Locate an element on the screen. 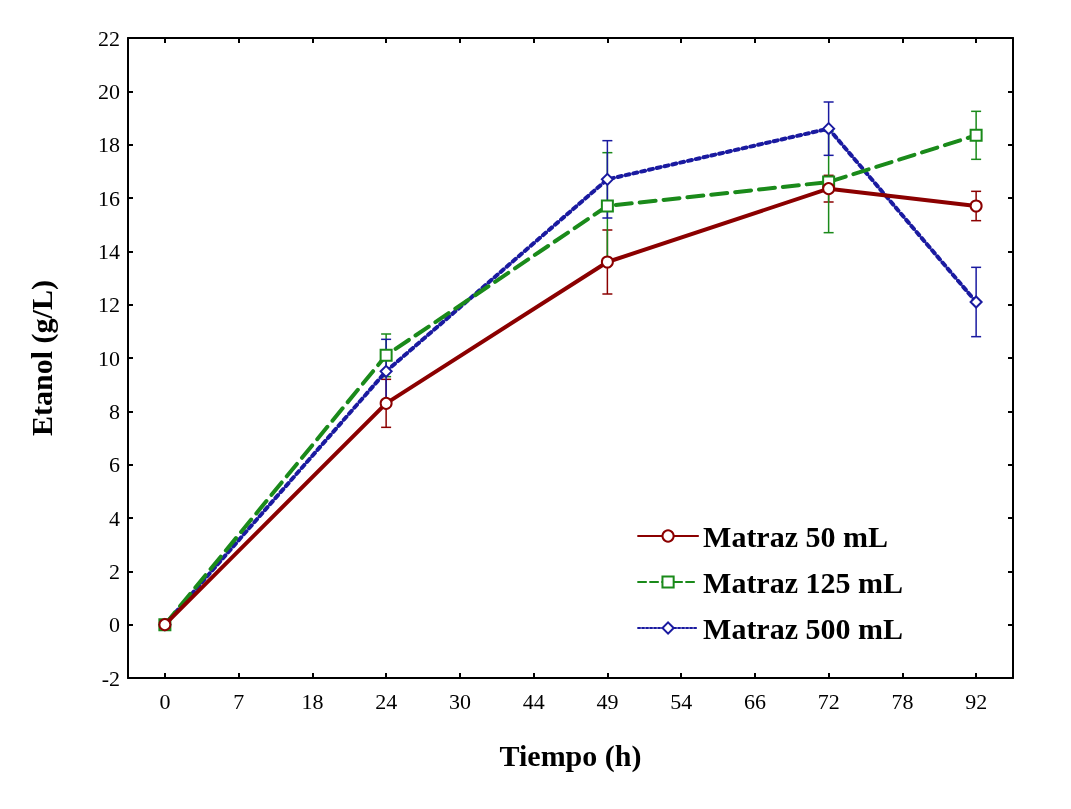 This screenshot has height=809, width=1071. y-tick-label: -2 is located at coordinates (110, 678).